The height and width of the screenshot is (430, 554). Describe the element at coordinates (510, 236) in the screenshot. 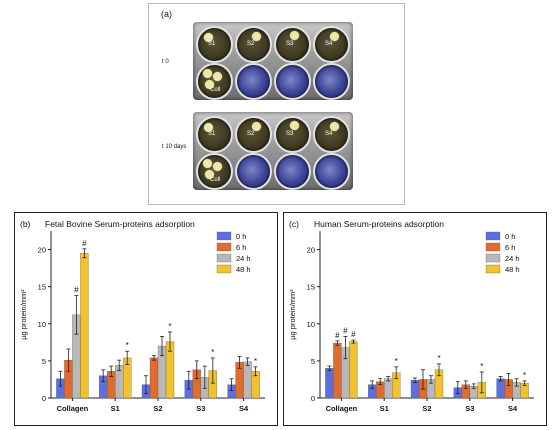

I see `legend-label: 0 h` at that location.